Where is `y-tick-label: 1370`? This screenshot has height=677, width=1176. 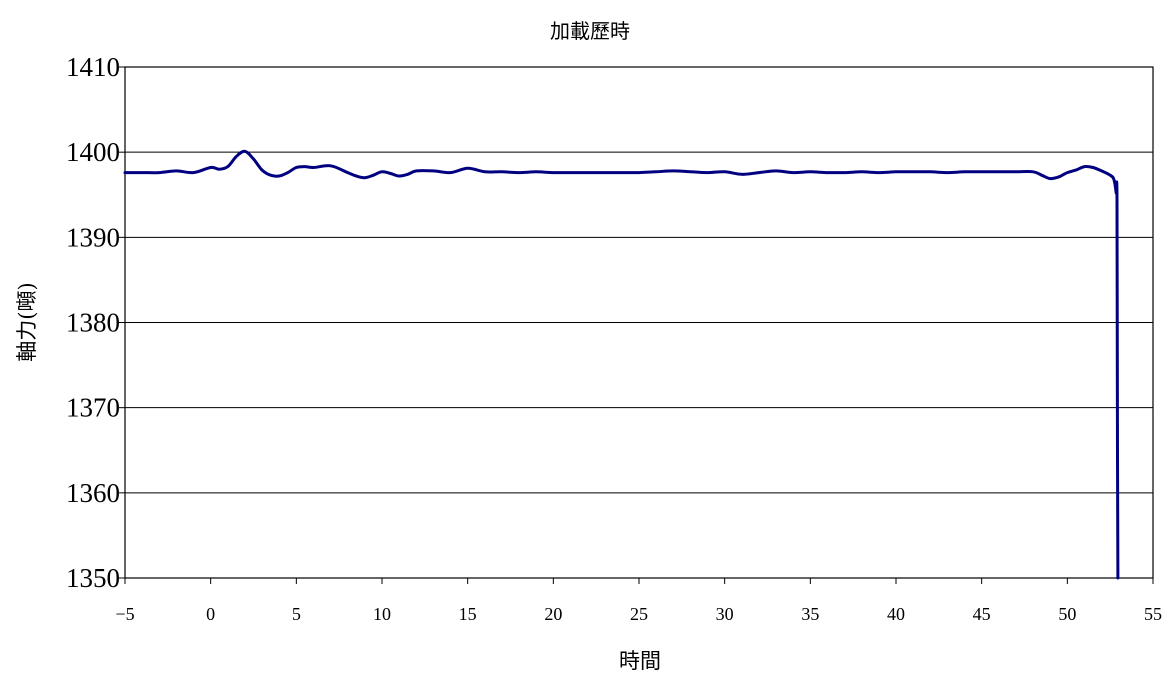 y-tick-label: 1370 is located at coordinates (93, 408).